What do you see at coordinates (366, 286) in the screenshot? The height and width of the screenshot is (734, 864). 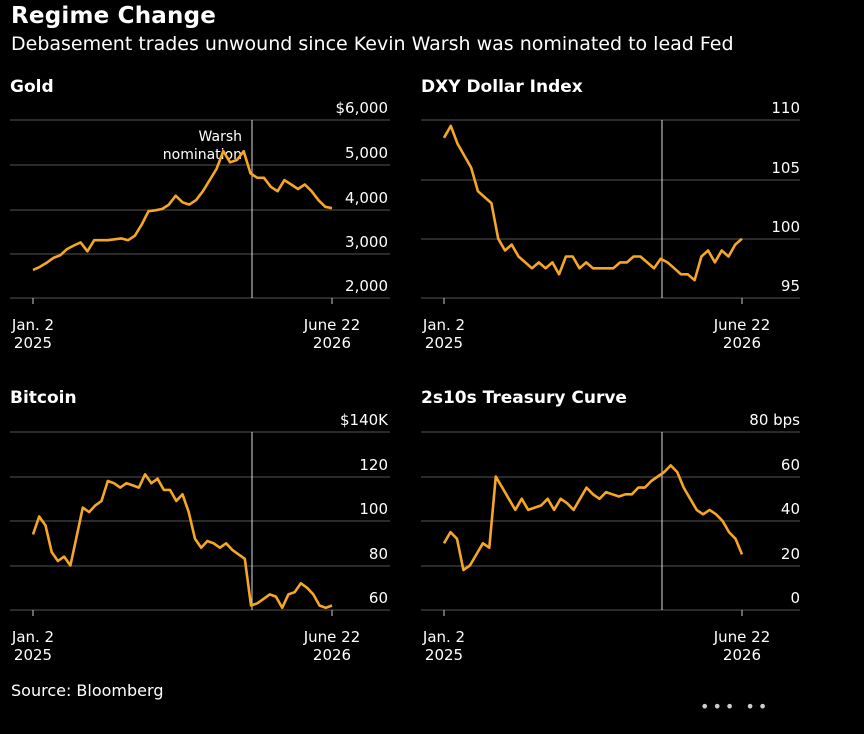 I see `gold-y-tick-label: 2,000` at bounding box center [366, 286].